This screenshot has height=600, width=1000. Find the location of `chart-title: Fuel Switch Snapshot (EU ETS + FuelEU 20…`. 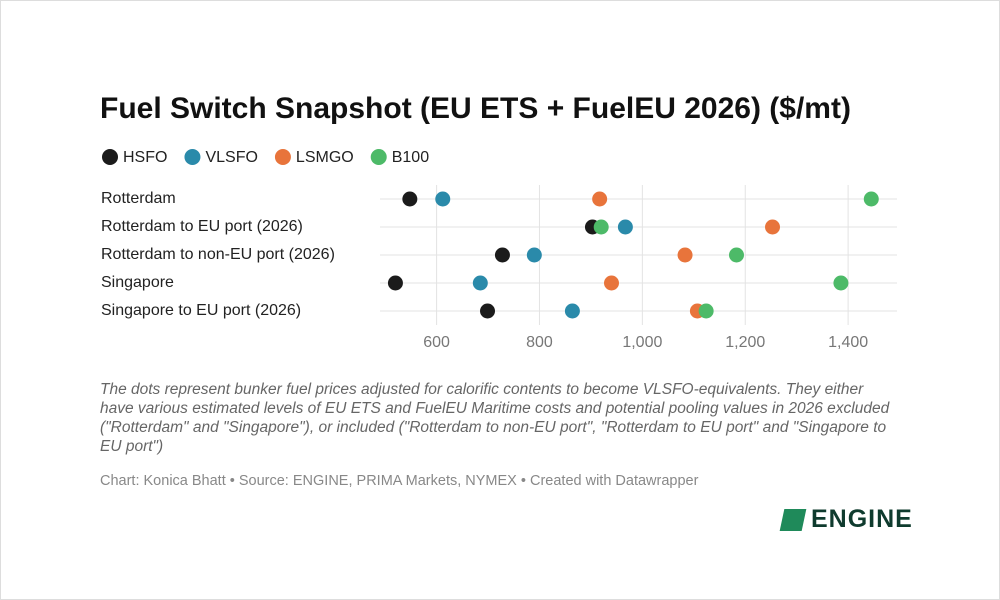

chart-title: Fuel Switch Snapshot (EU ETS + FuelEU 20… is located at coordinates (475, 108).